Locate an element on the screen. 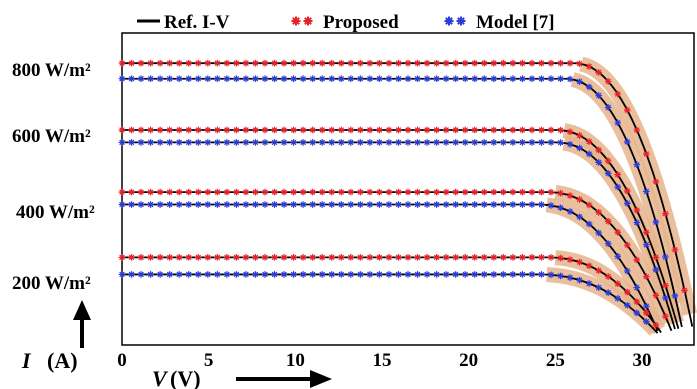 The image size is (697, 389). y-axis-unit: (A) is located at coordinates (62, 360).